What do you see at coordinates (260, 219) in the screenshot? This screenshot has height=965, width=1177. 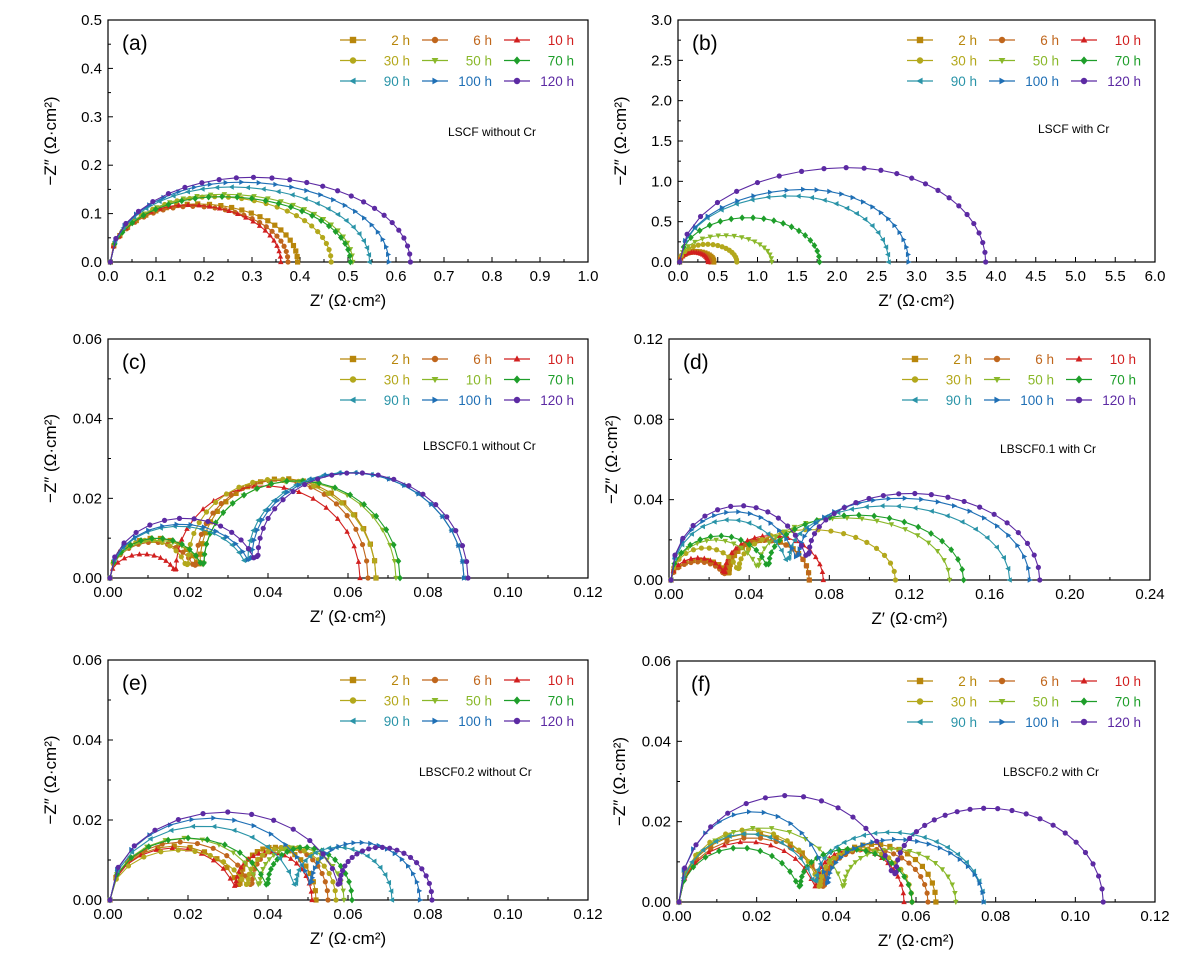 I see `series-120h` at bounding box center [260, 219].